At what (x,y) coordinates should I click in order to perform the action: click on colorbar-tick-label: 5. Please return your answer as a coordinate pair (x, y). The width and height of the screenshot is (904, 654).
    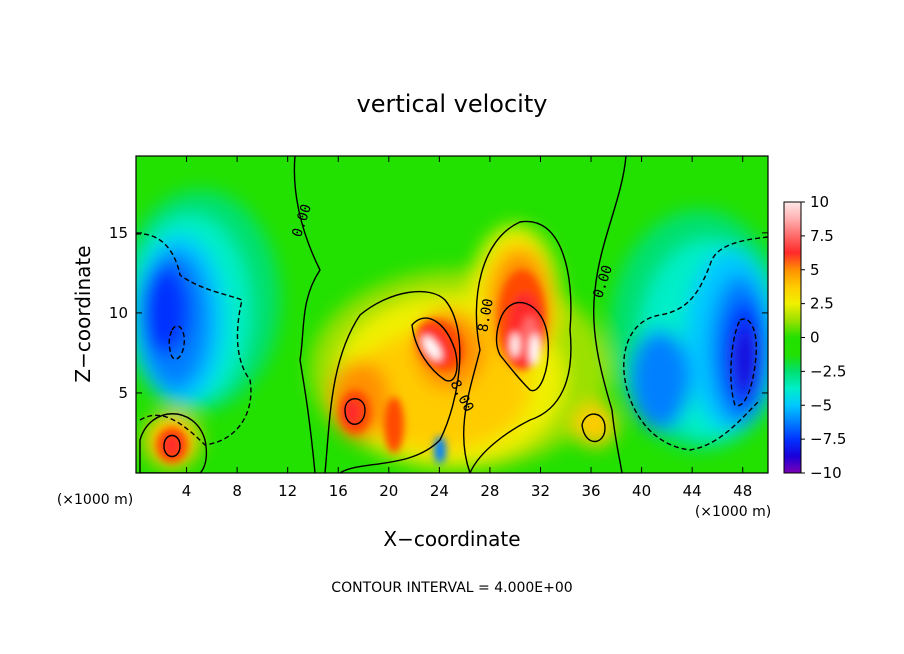
    Looking at the image, I should click on (815, 270).